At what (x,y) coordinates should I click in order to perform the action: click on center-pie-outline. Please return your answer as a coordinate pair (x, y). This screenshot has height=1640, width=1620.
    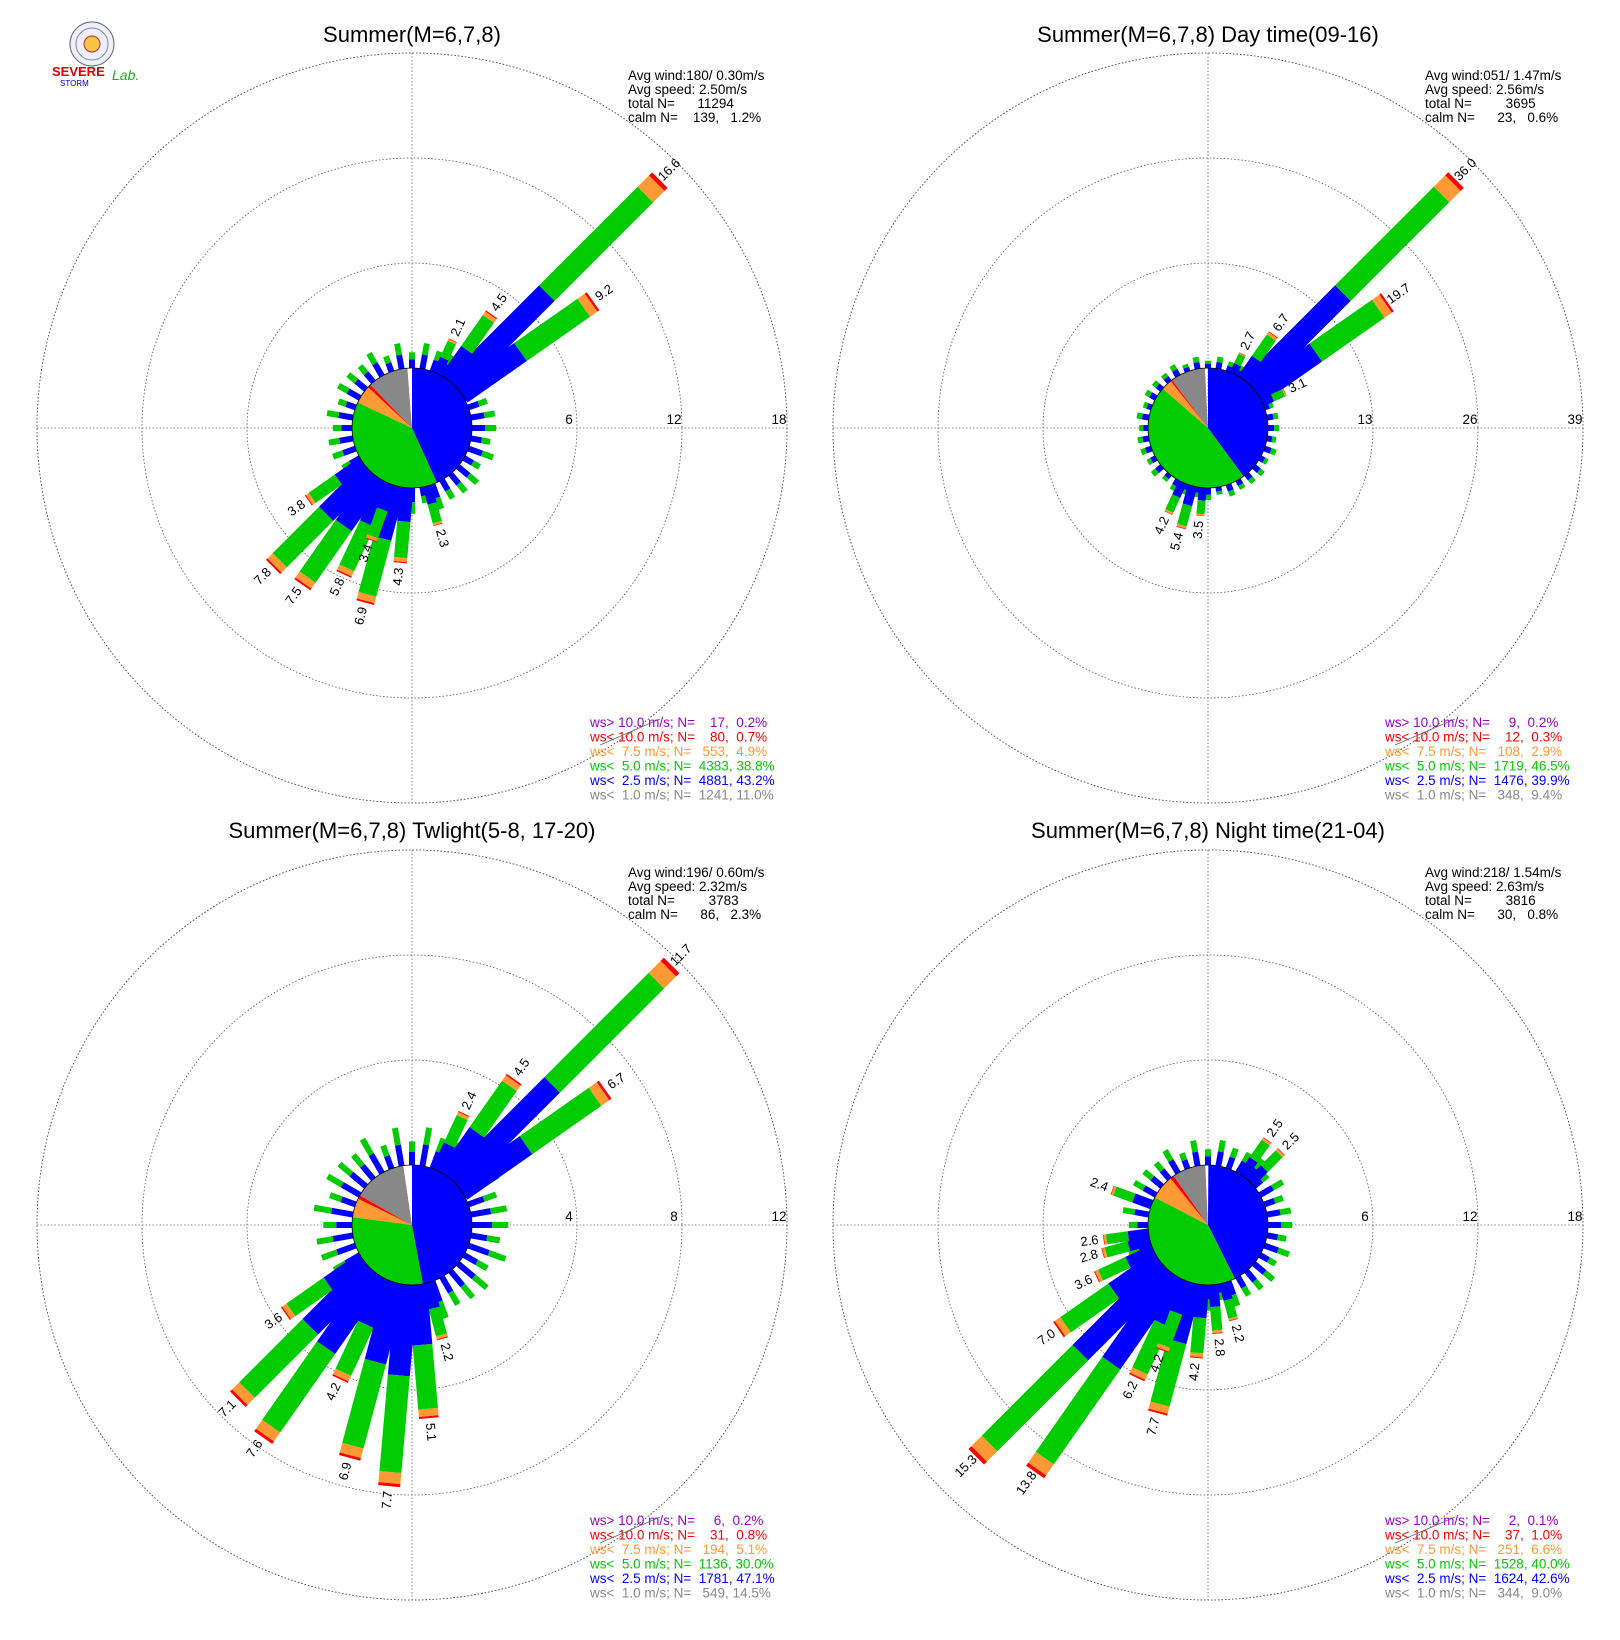
    Looking at the image, I should click on (1208, 1225).